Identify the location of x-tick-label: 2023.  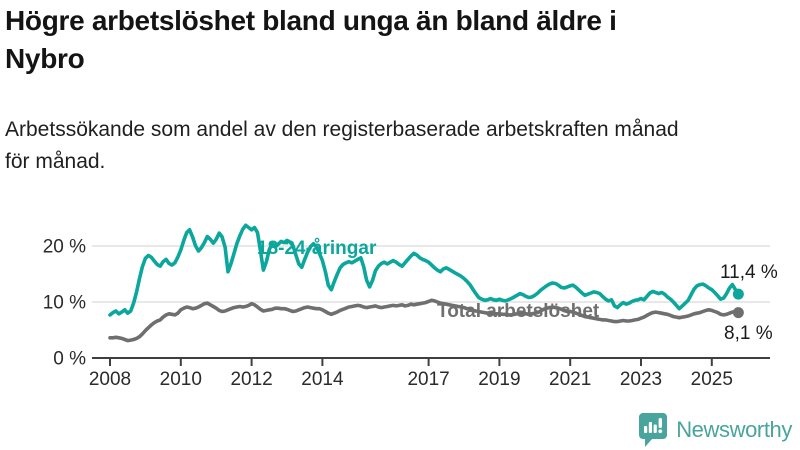
(641, 379).